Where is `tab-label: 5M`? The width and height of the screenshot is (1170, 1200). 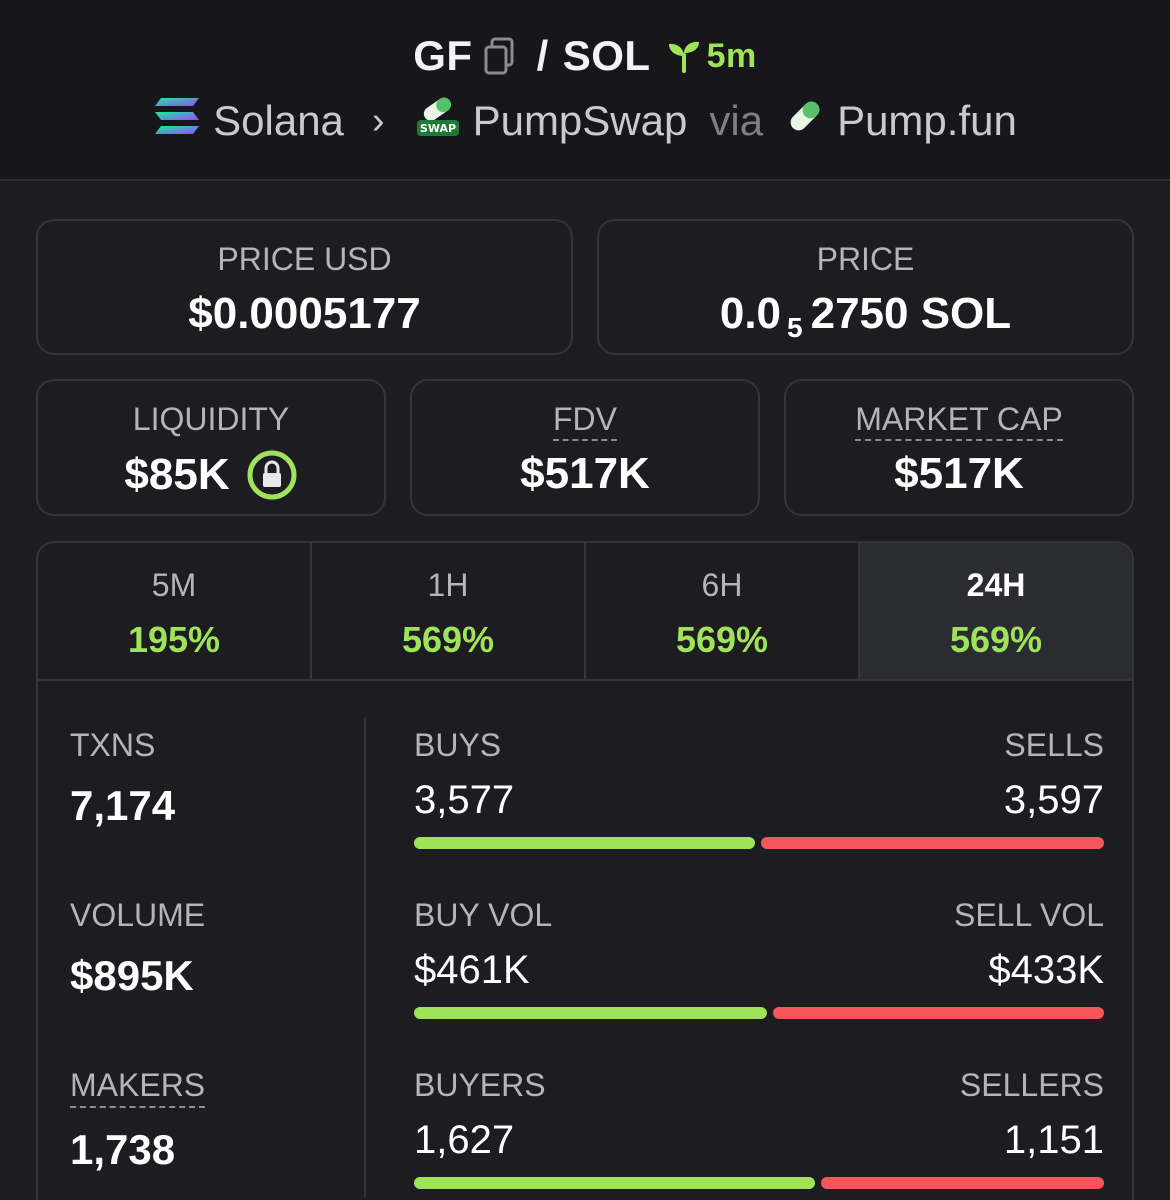
tab-label: 5M is located at coordinates (174, 585).